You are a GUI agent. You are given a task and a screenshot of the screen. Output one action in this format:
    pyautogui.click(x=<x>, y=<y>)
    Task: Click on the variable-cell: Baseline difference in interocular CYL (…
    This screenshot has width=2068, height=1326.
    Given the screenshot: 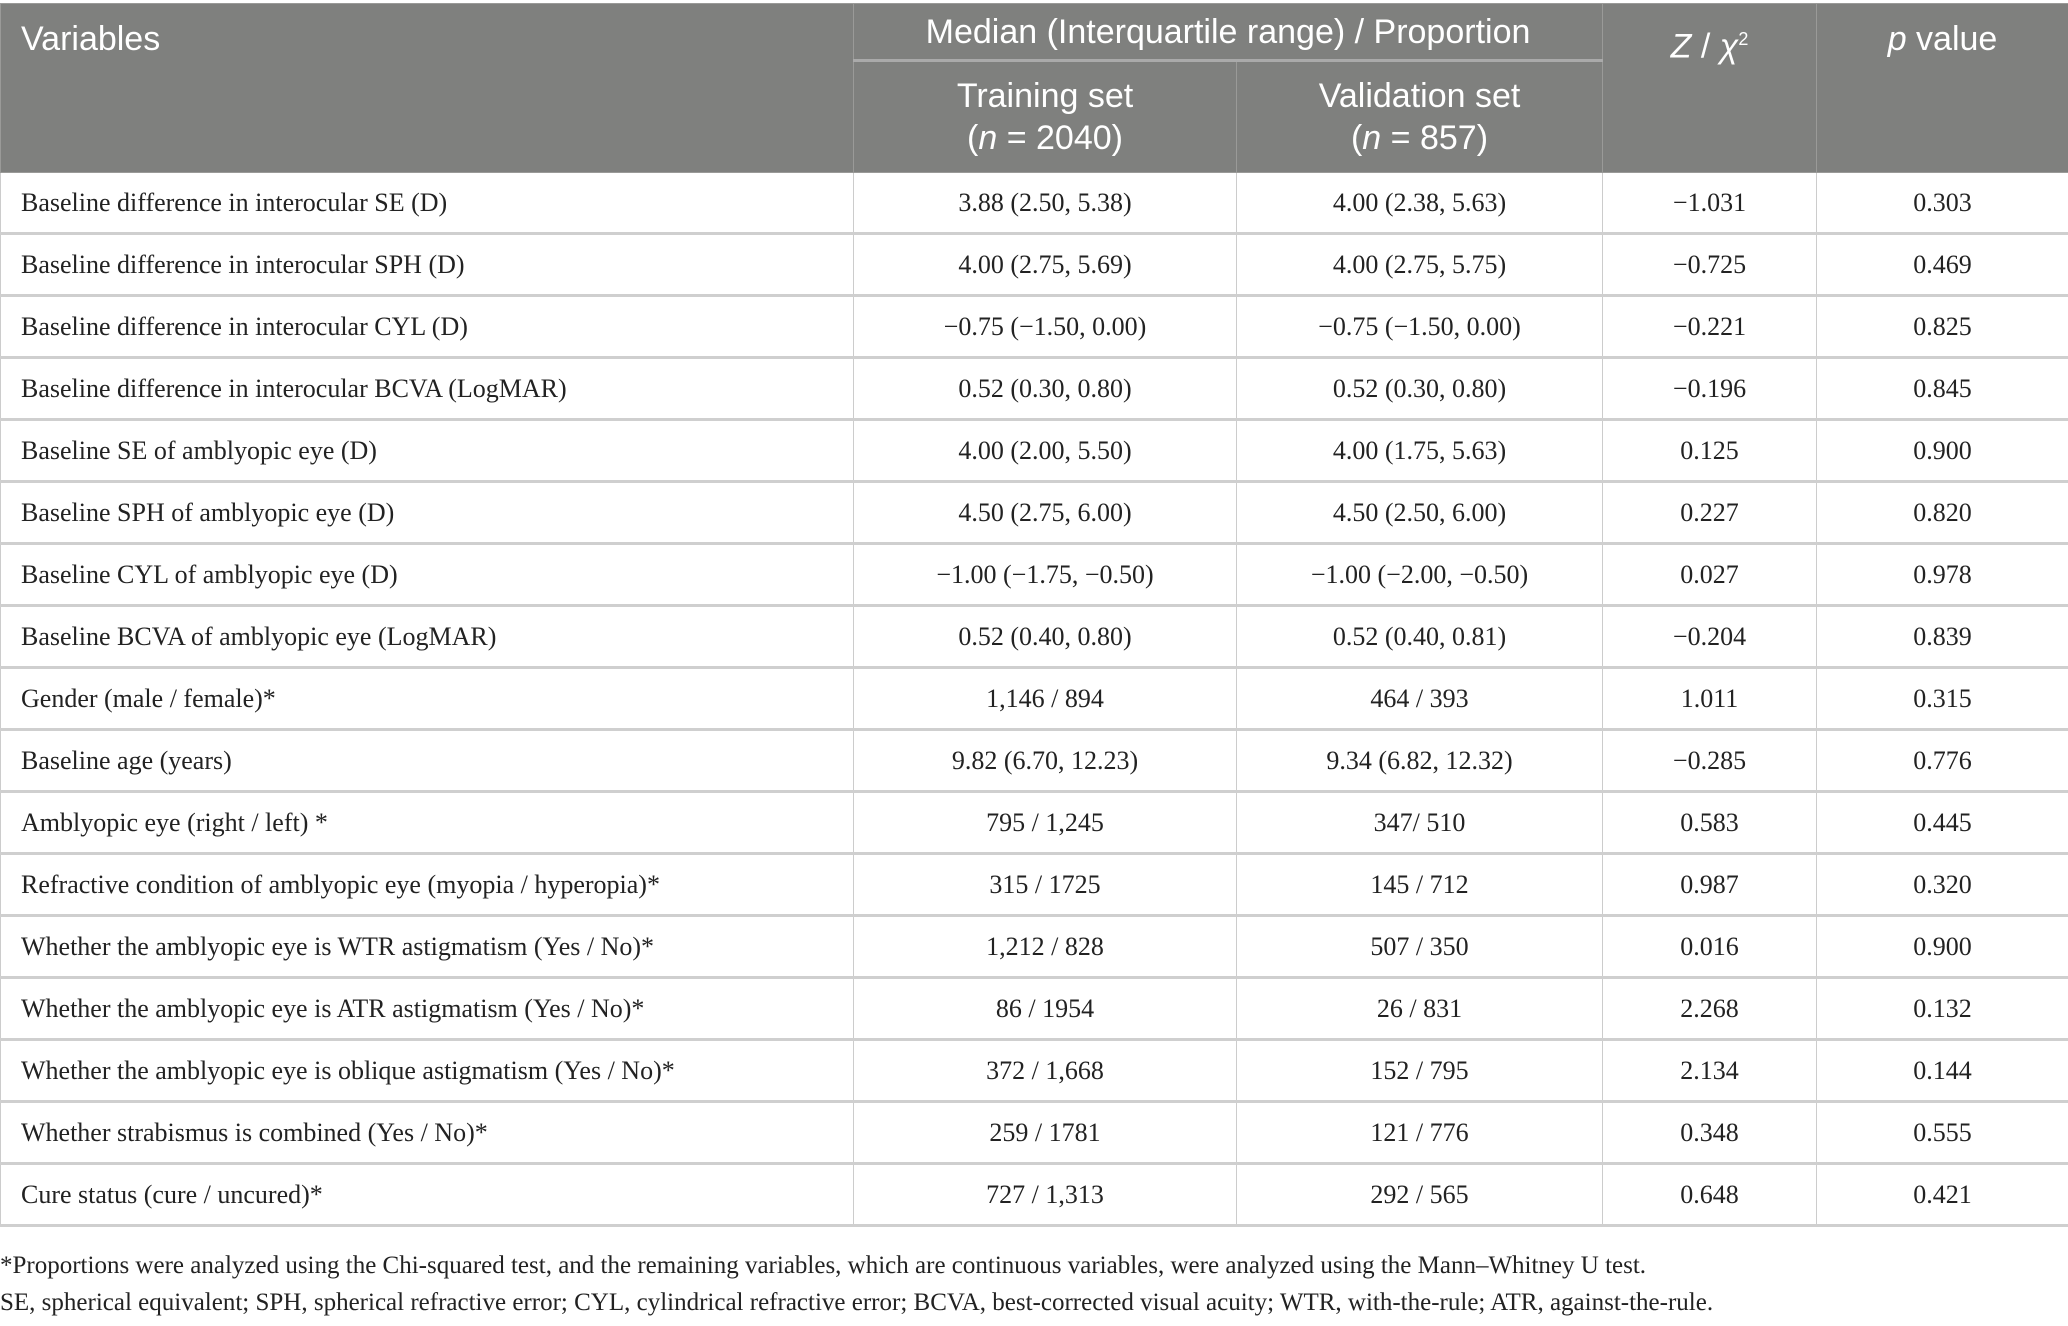 What is the action you would take?
    pyautogui.click(x=427, y=327)
    